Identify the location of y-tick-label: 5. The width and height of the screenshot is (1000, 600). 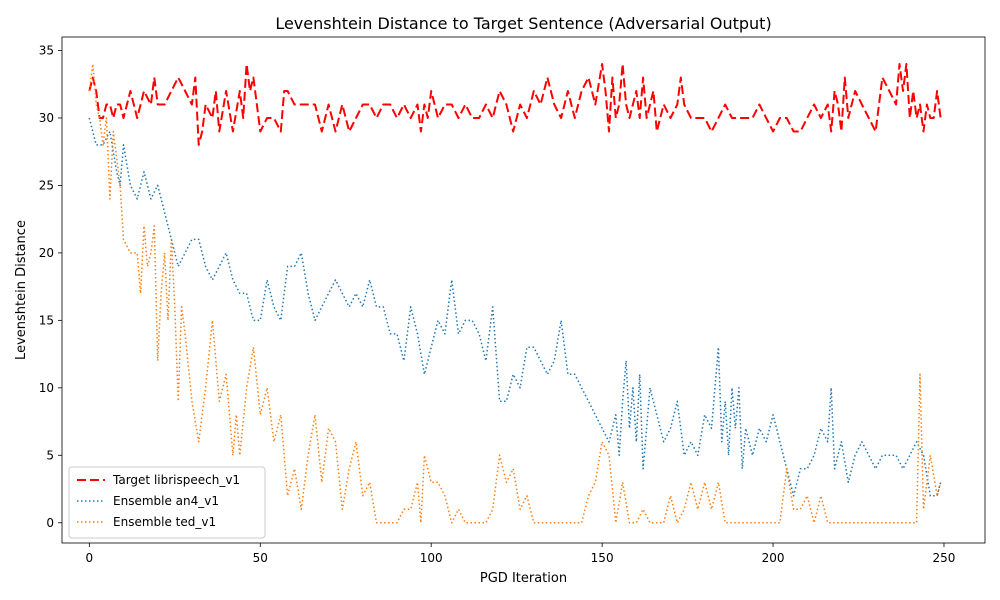
(50, 455).